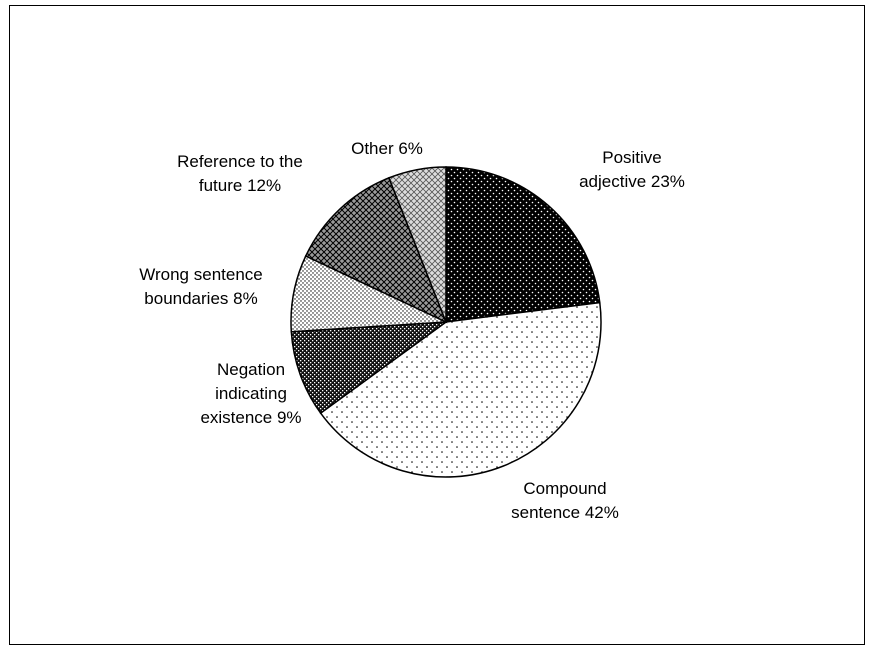 The width and height of the screenshot is (875, 645). I want to click on slice-label-line: boundaries 8%, so click(200, 298).